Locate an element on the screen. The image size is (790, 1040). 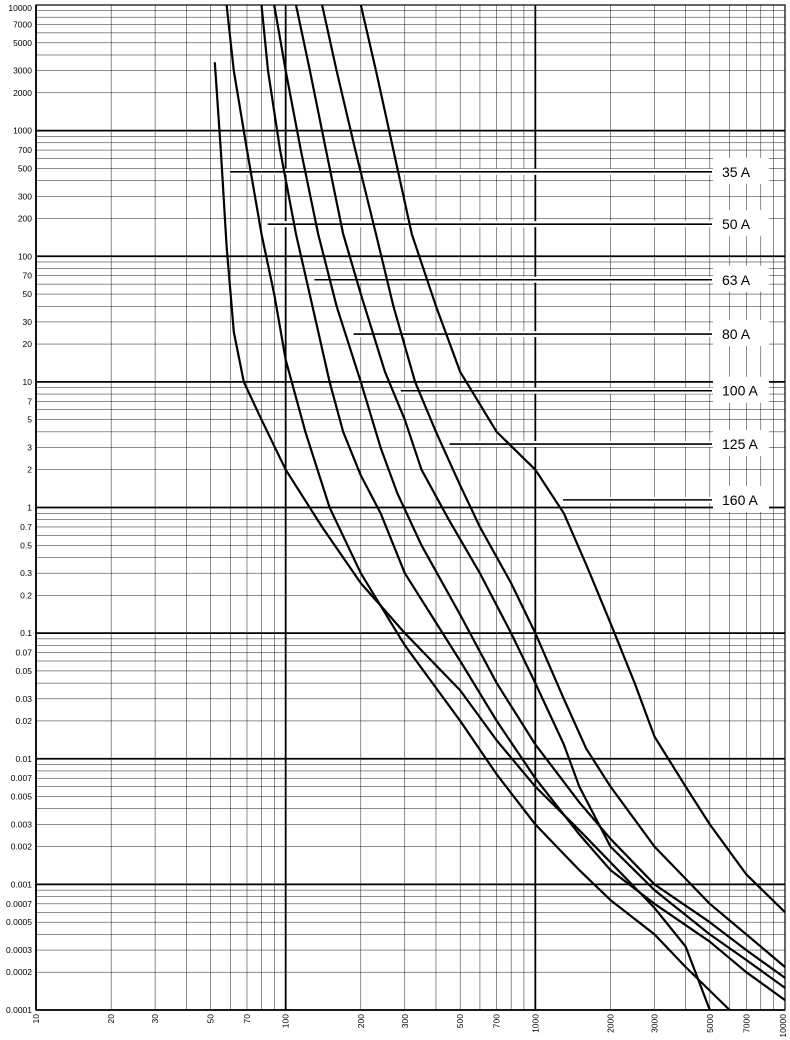
y-tick-label: 0.2 is located at coordinates (26, 595).